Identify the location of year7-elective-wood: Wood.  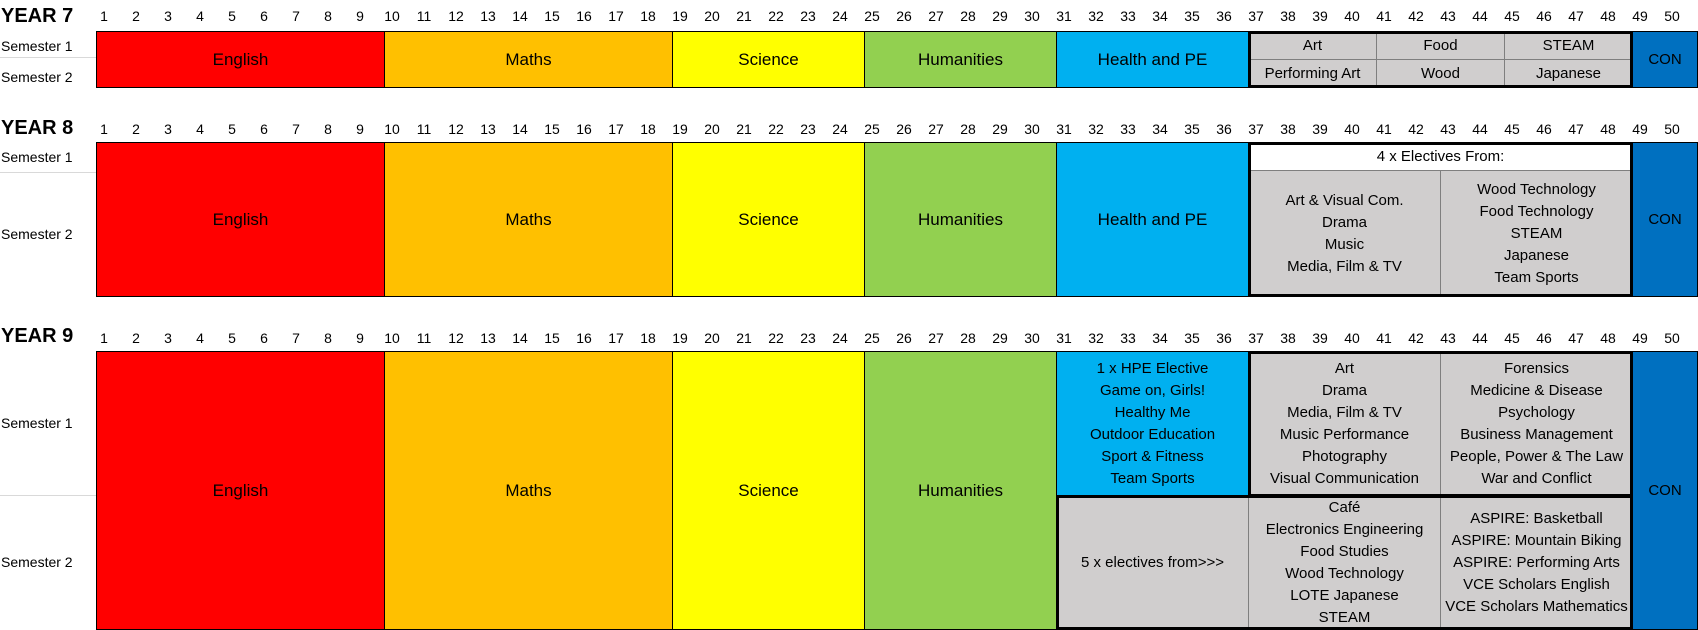
(1440, 73).